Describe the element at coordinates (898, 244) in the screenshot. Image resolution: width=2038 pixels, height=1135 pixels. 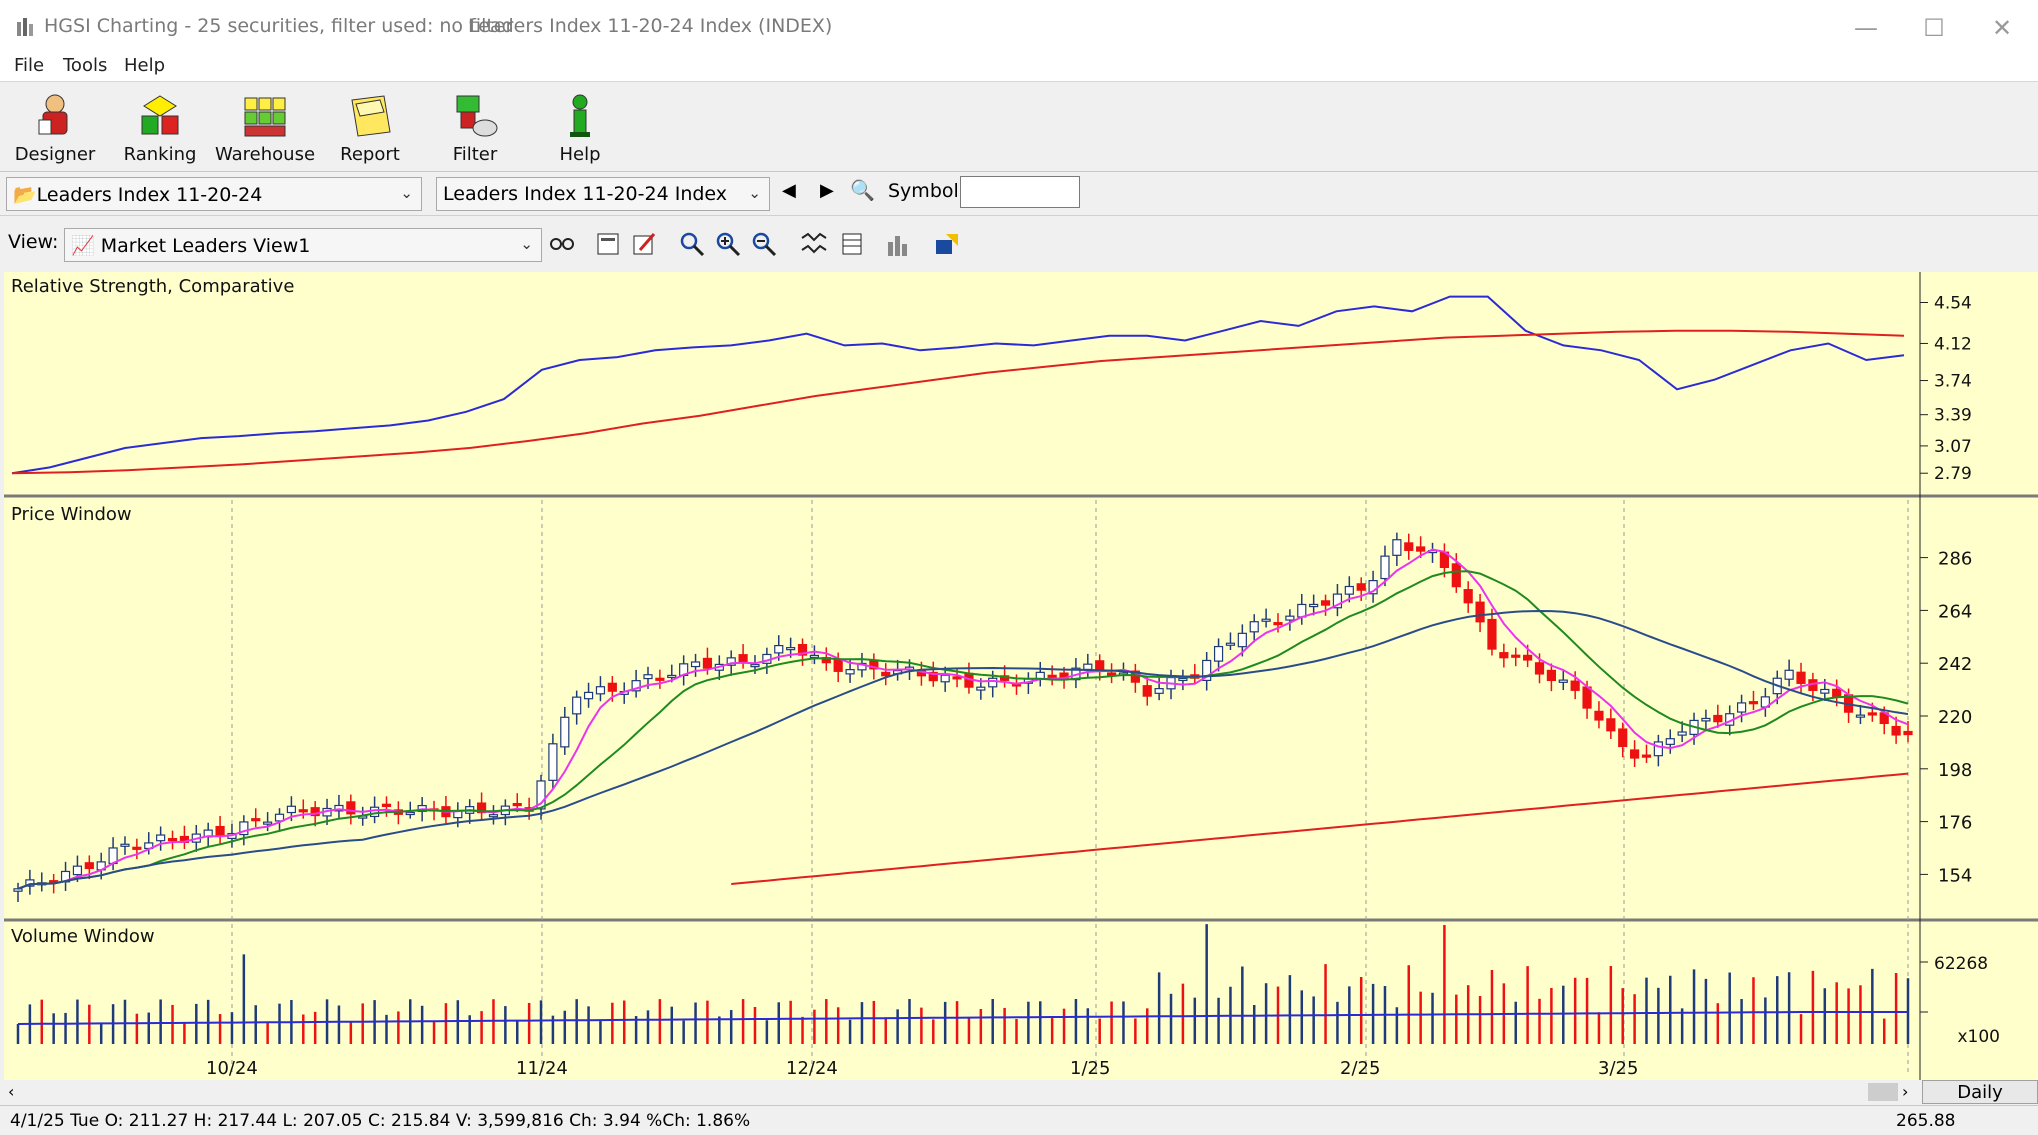
I see `bar-chart-icon` at that location.